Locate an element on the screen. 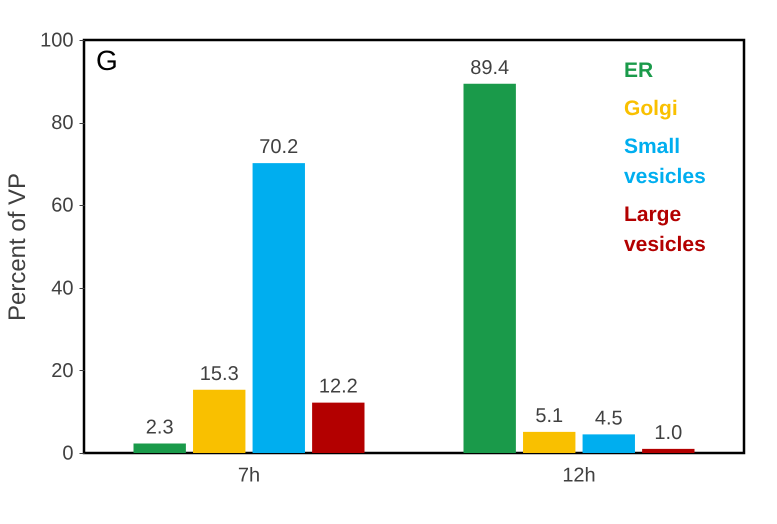  text: ER is located at coordinates (639, 70).